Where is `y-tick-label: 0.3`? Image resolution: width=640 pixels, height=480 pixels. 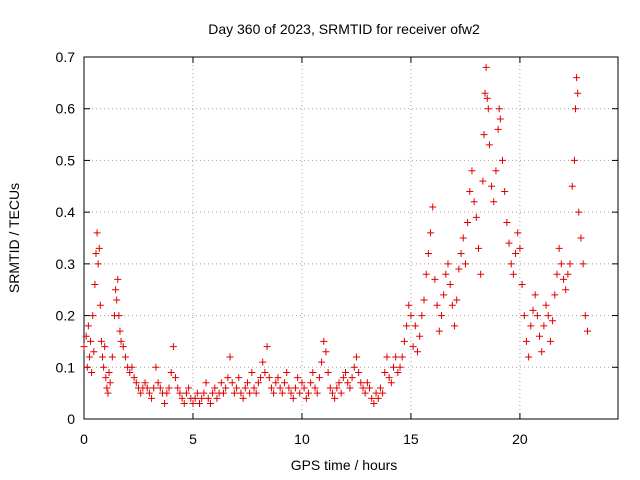
y-tick-label: 0.3 is located at coordinates (66, 264).